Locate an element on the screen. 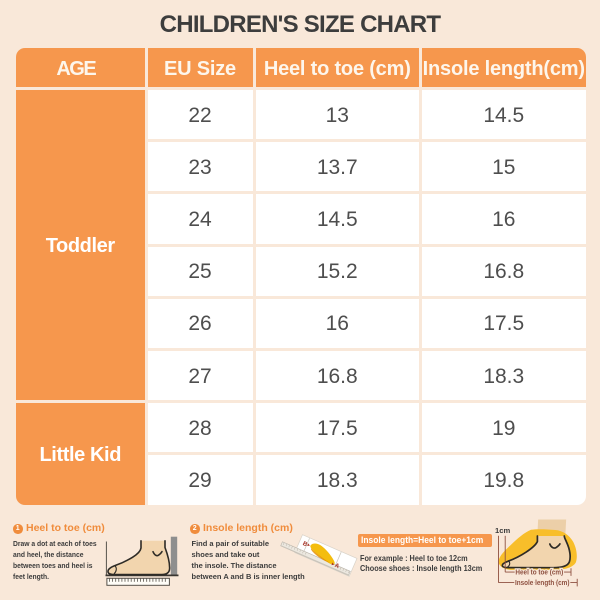 The image size is (600, 600). svg-text: B is located at coordinates (305, 544).